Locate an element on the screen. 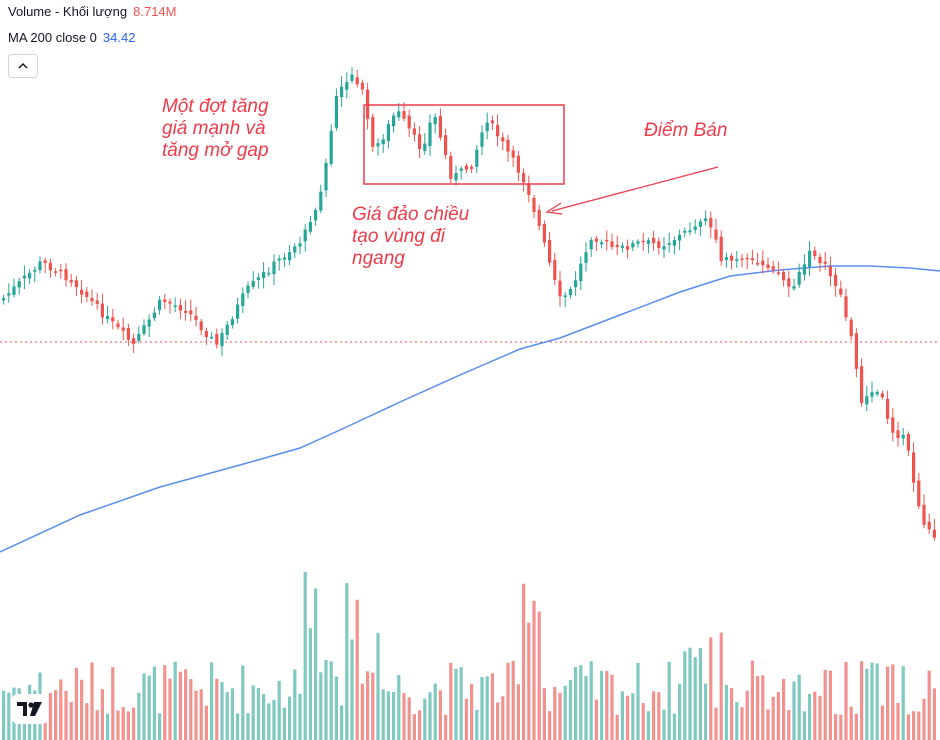 The width and height of the screenshot is (940, 740). tradingview-logo-icon is located at coordinates (30, 709).